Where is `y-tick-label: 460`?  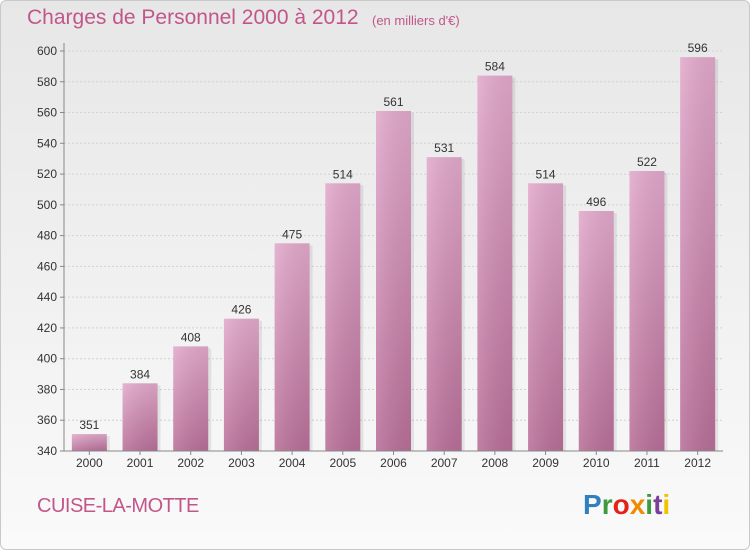 y-tick-label: 460 is located at coordinates (47, 266).